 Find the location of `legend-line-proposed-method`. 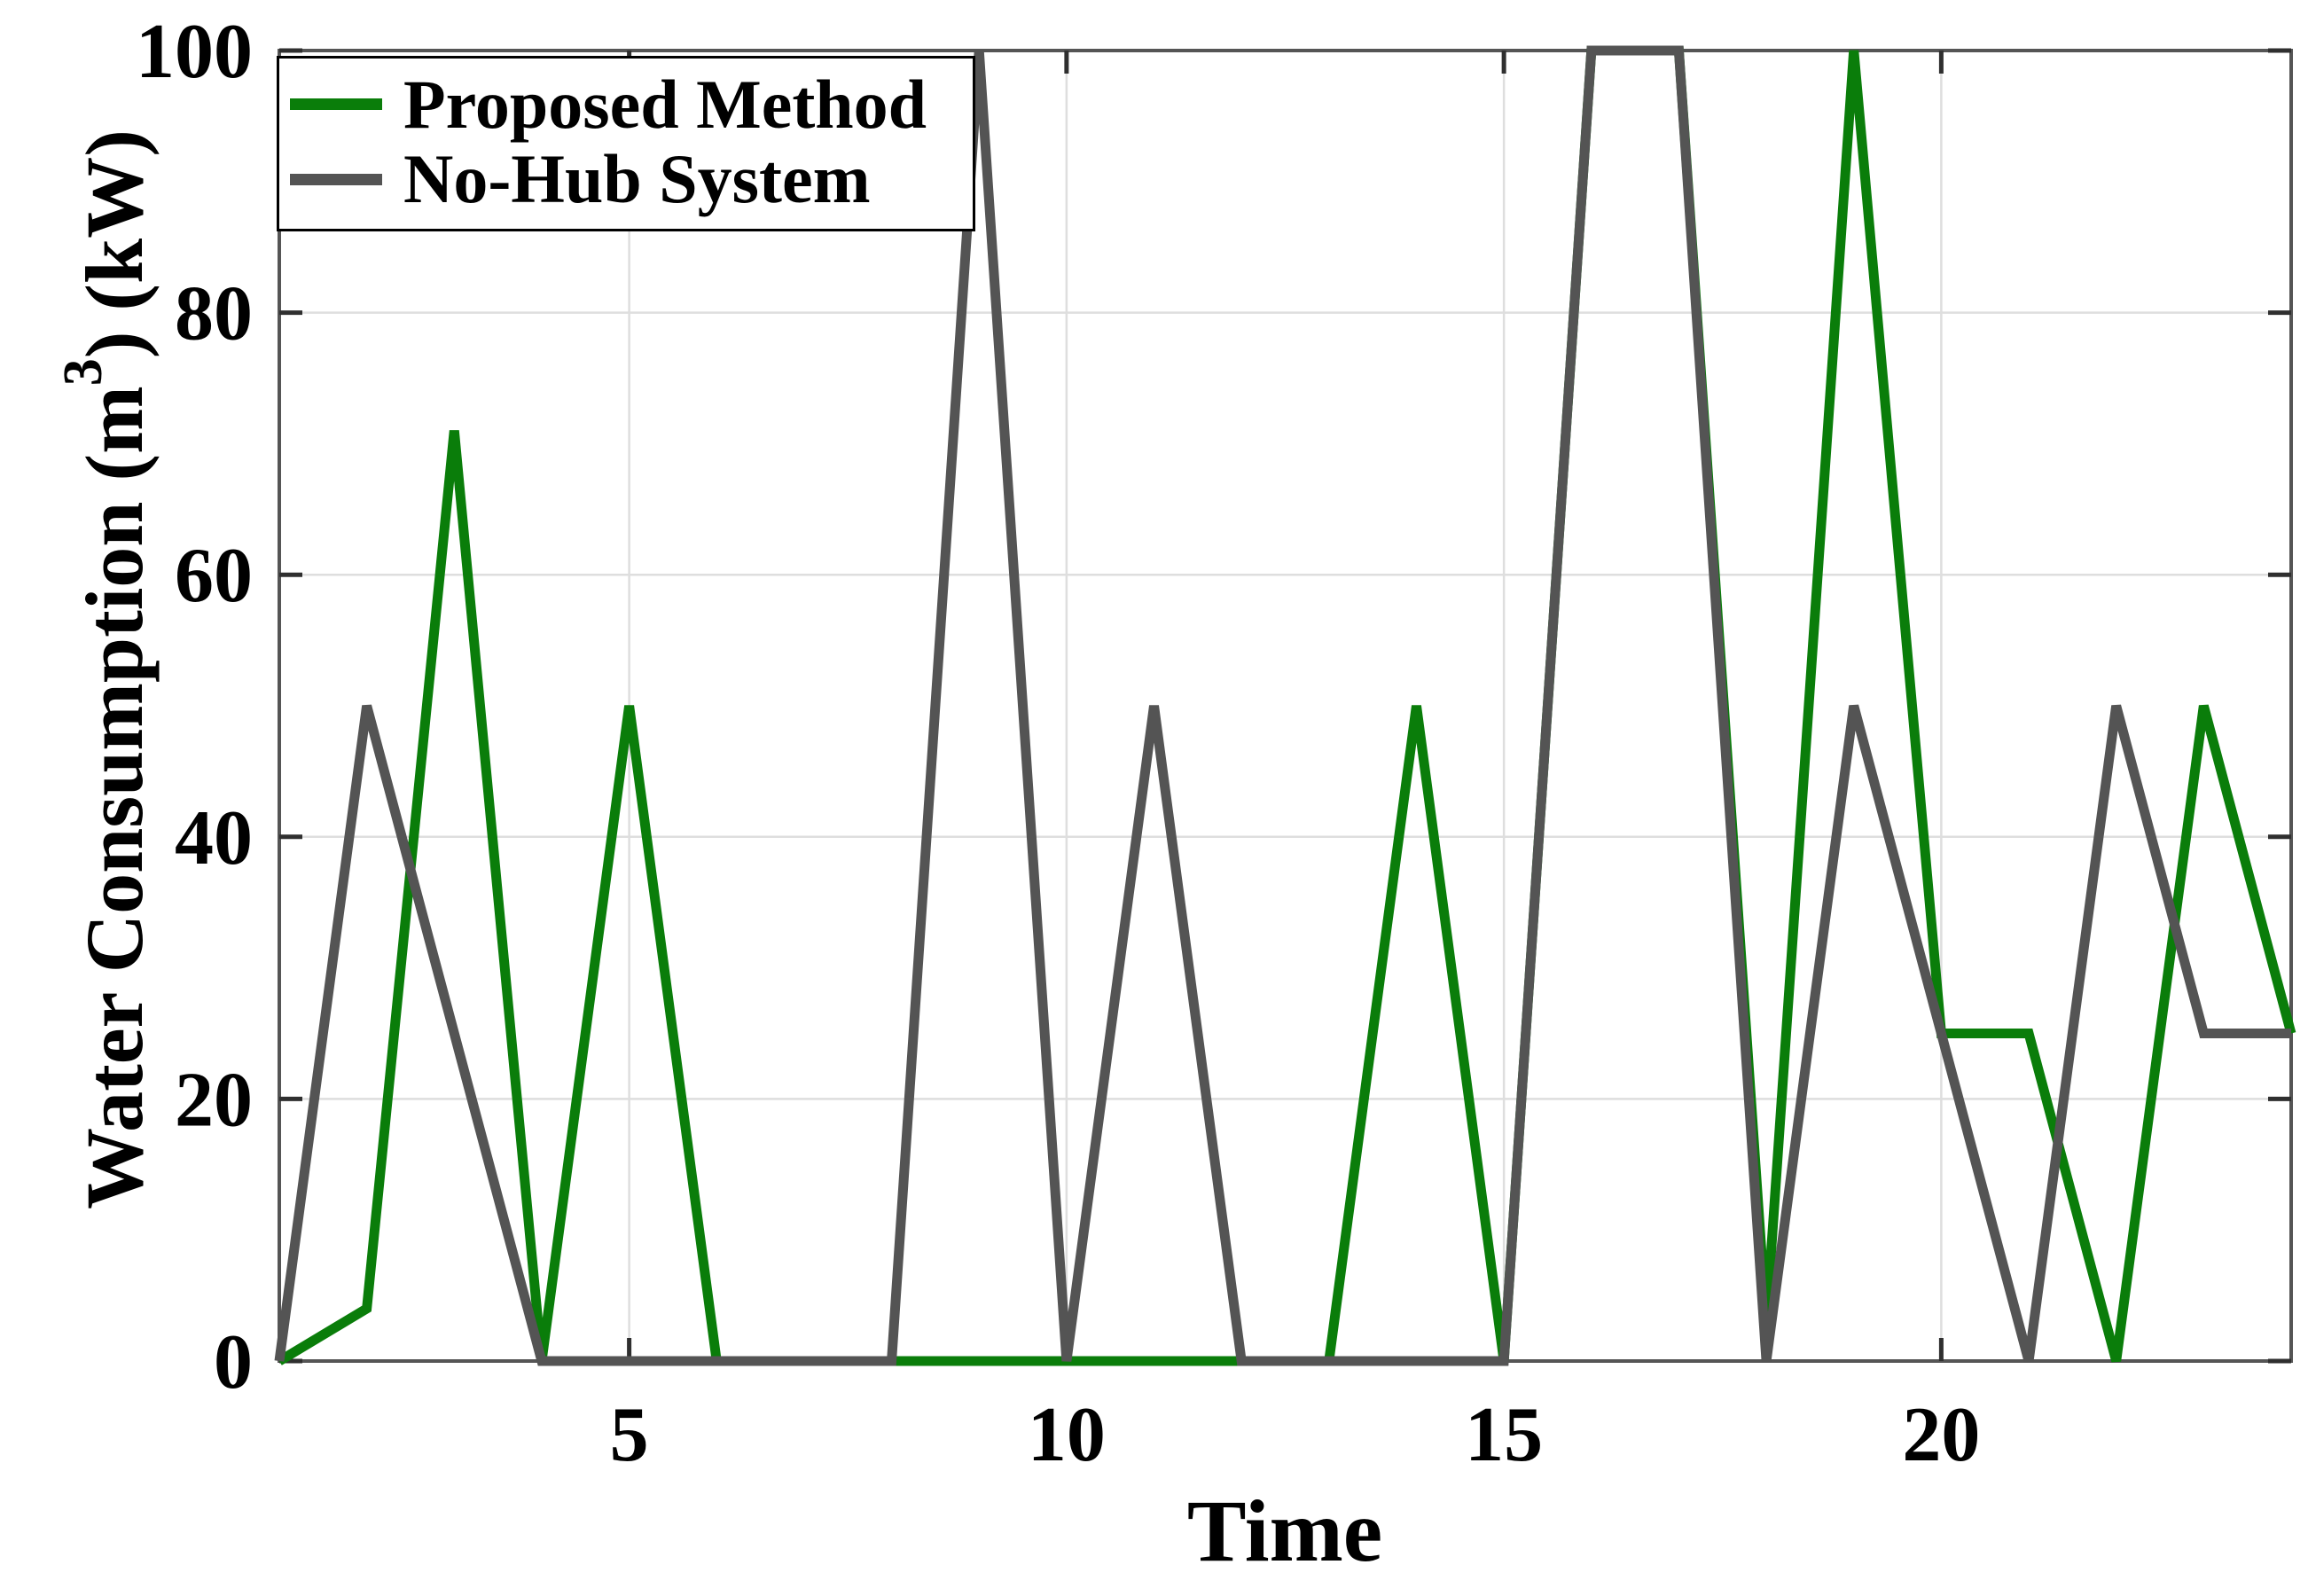

legend-line-proposed-method is located at coordinates (336, 105).